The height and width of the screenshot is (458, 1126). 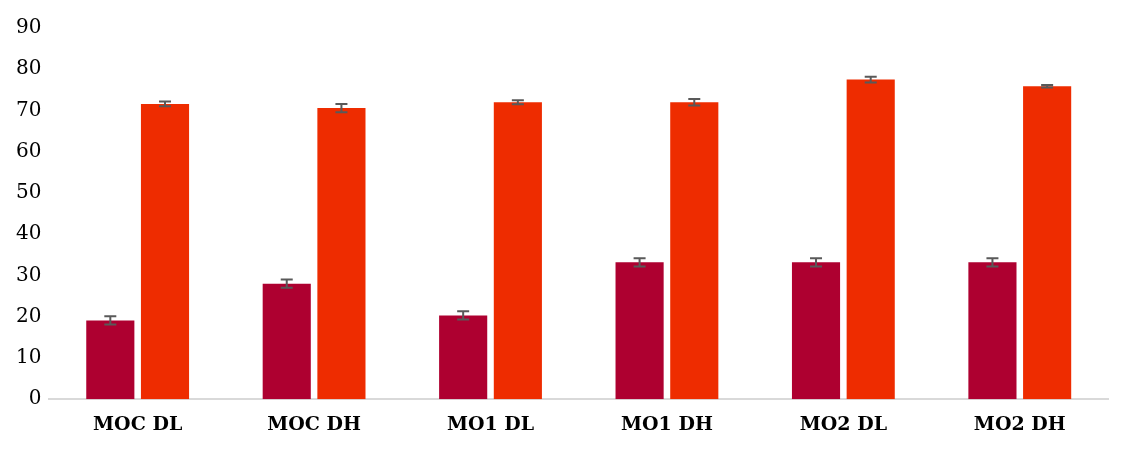 What do you see at coordinates (29, 26) in the screenshot?
I see `y-tick-label: 90` at bounding box center [29, 26].